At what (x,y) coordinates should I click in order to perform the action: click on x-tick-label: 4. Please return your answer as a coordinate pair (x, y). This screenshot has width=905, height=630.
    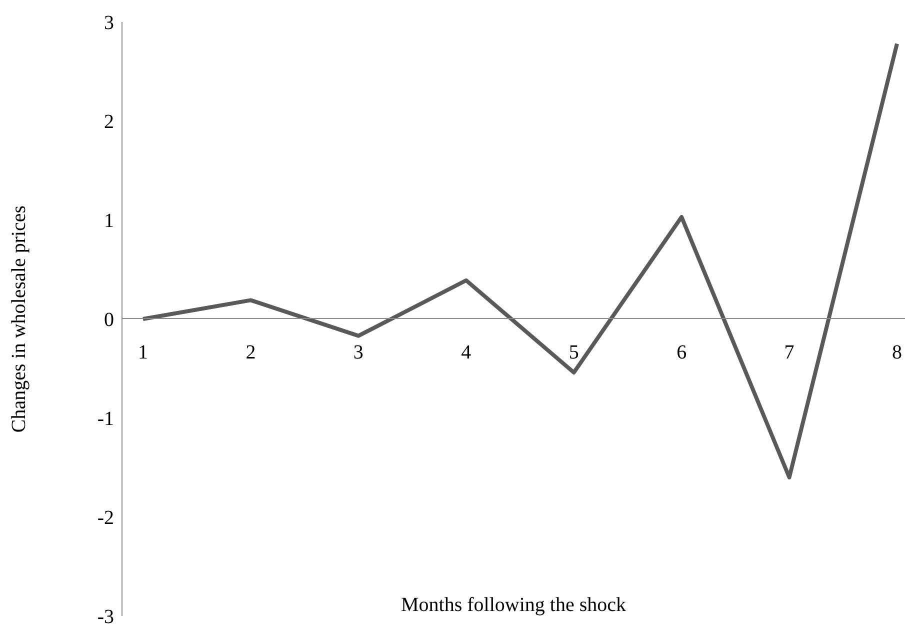
    Looking at the image, I should click on (466, 353).